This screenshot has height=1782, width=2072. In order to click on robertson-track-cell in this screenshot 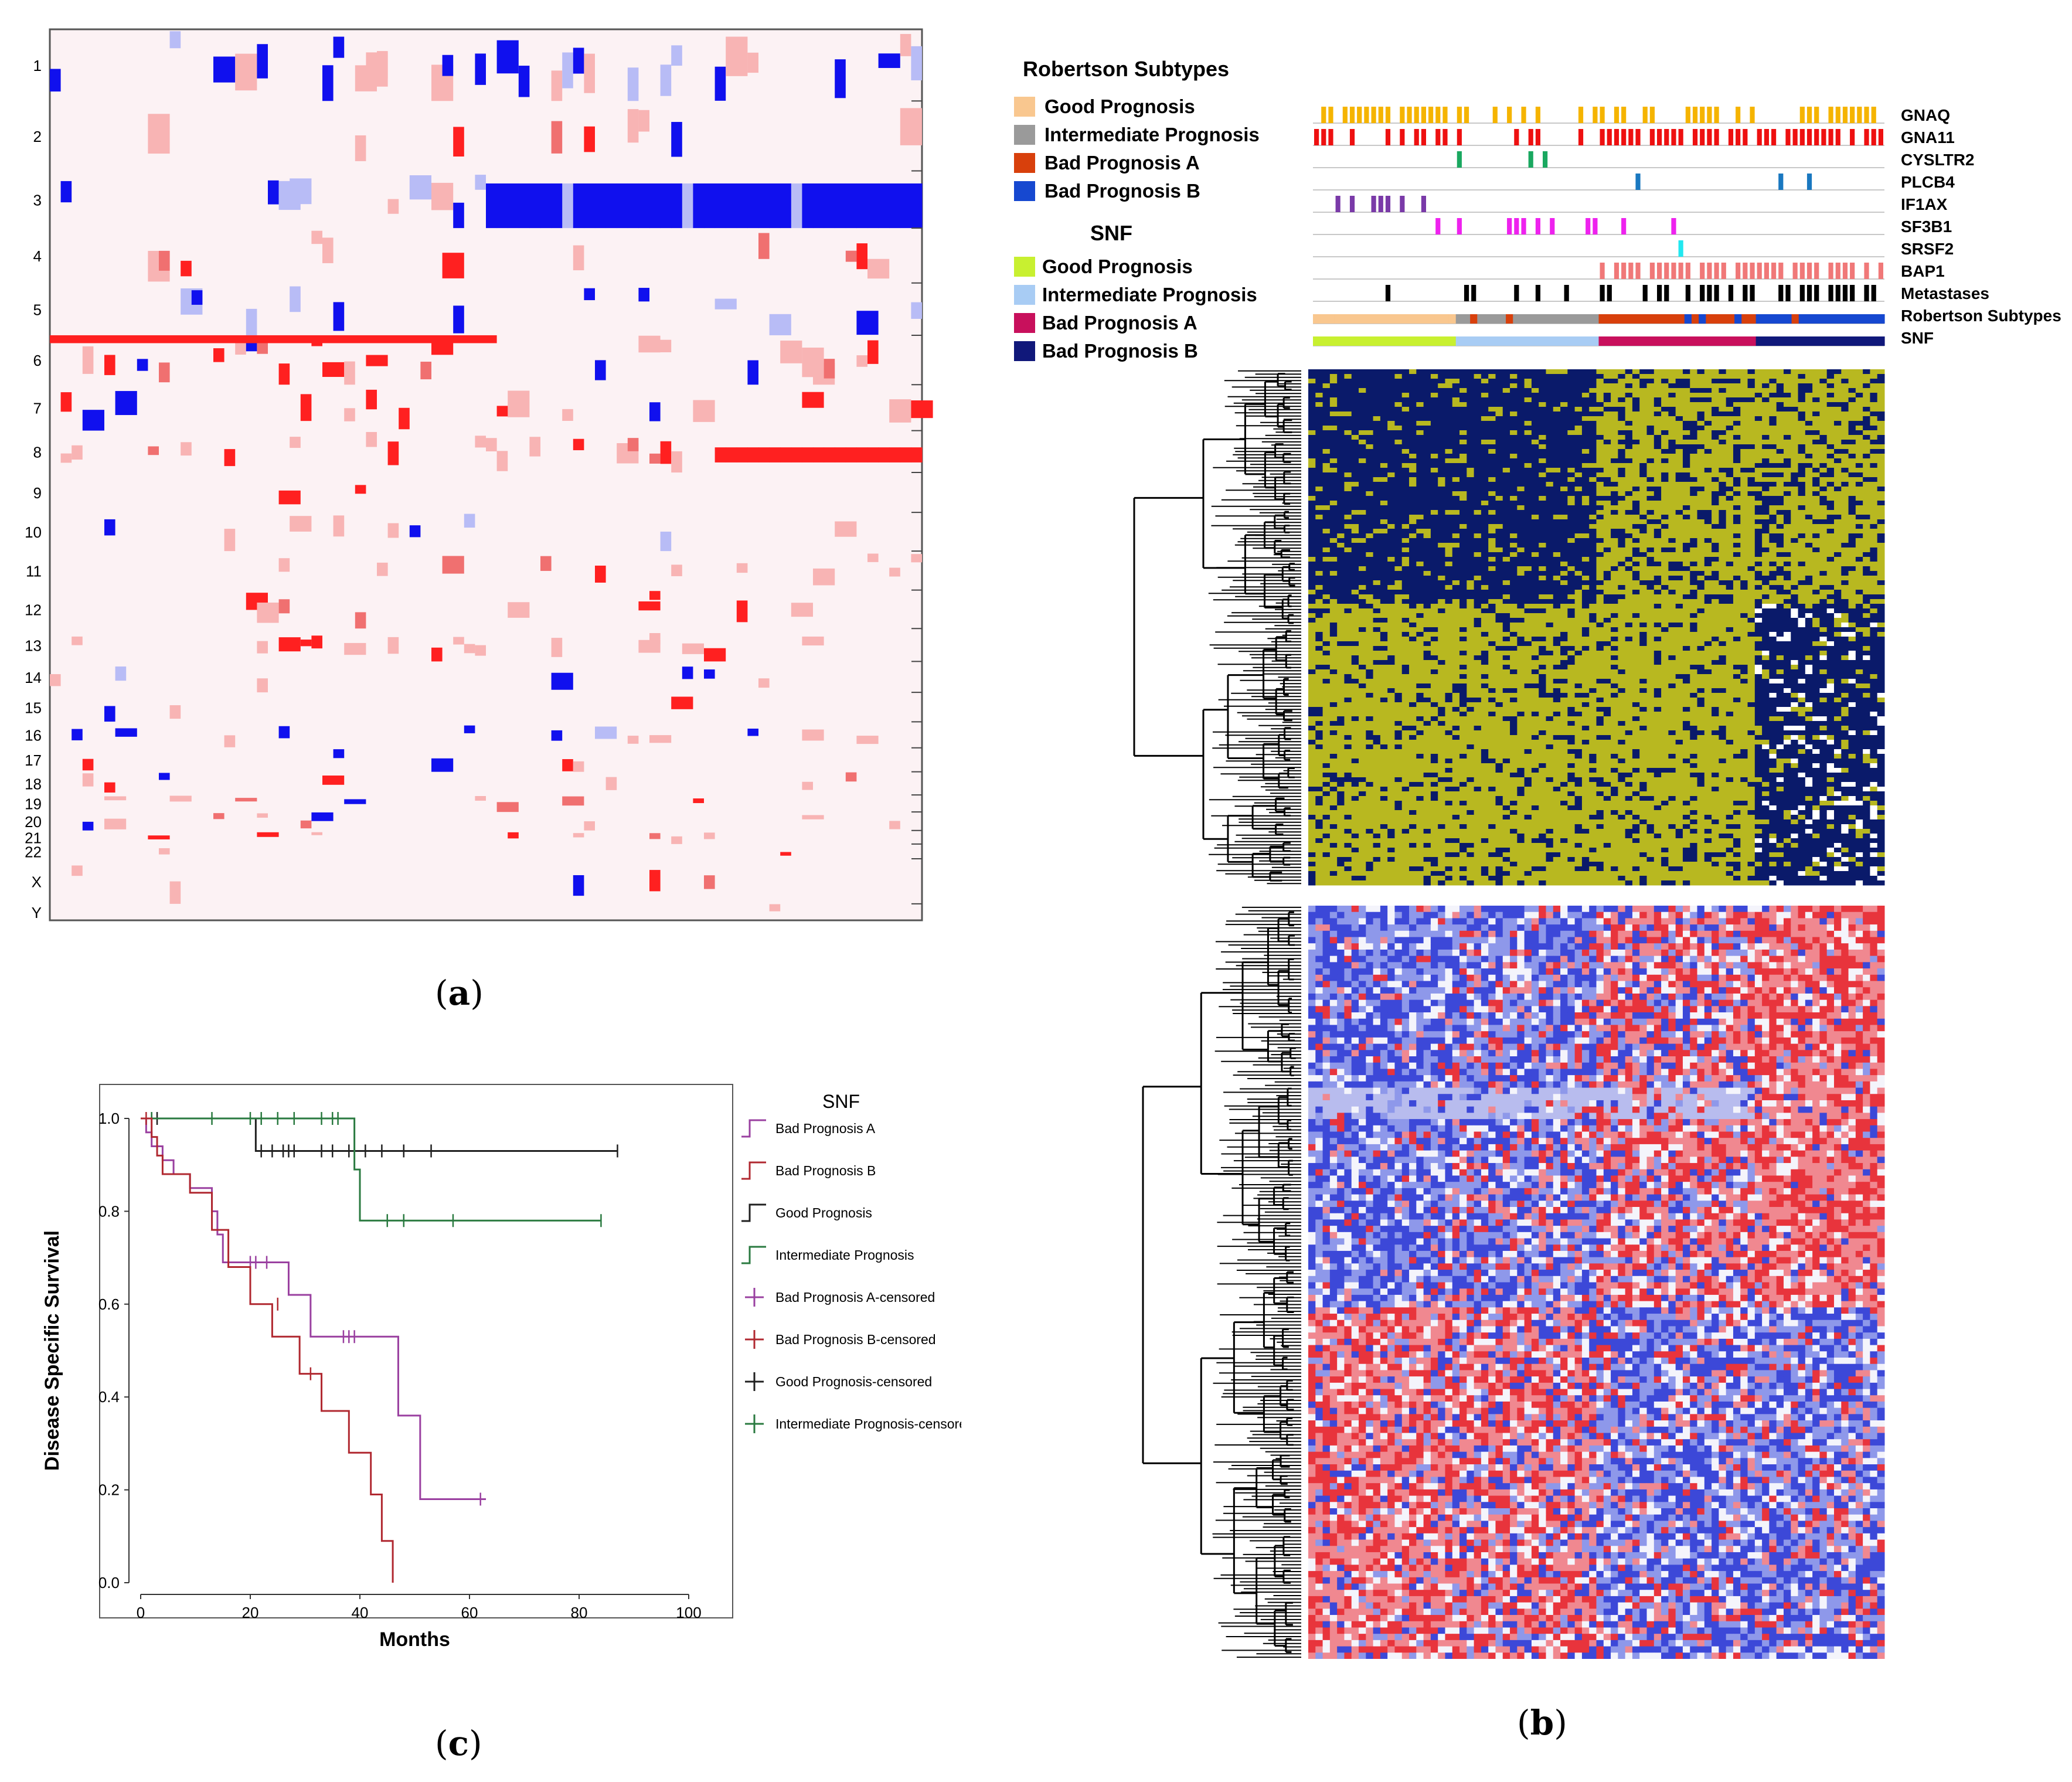, I will do `click(1481, 319)`.